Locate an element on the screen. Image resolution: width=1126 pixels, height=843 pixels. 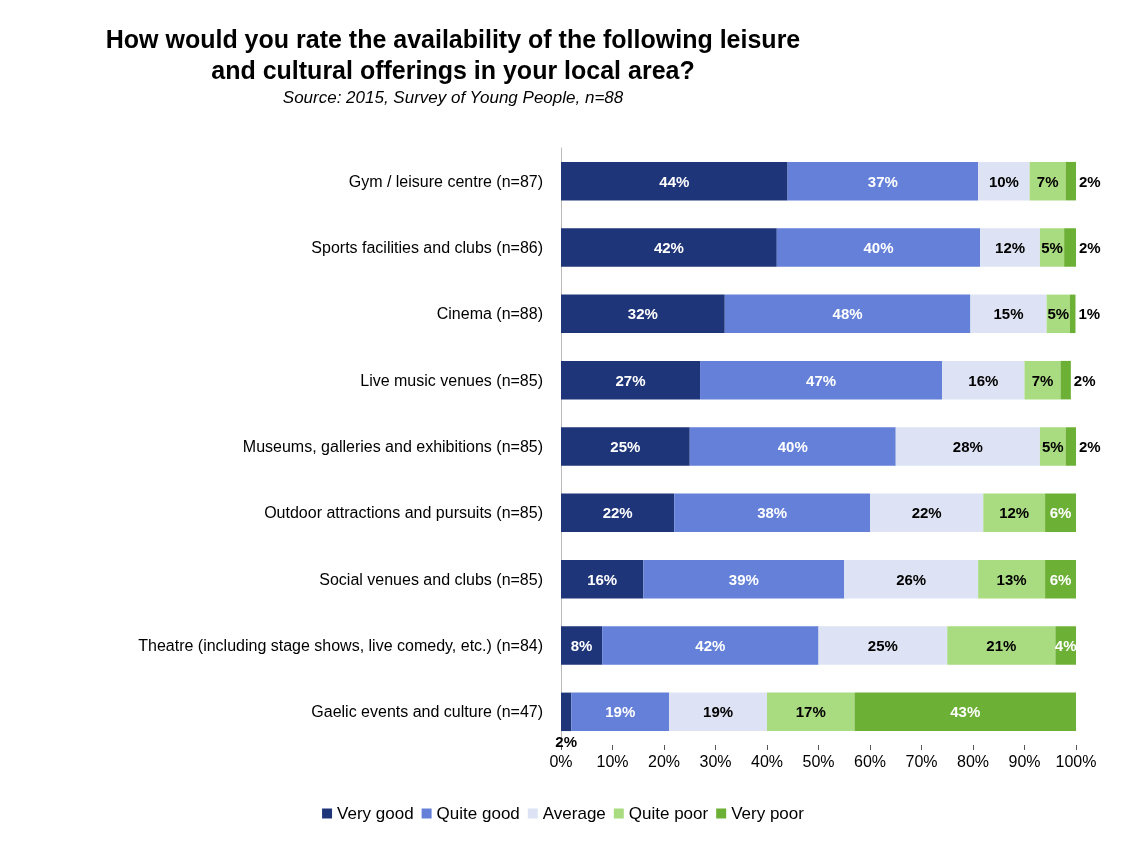
data-label: 27% is located at coordinates (630, 380).